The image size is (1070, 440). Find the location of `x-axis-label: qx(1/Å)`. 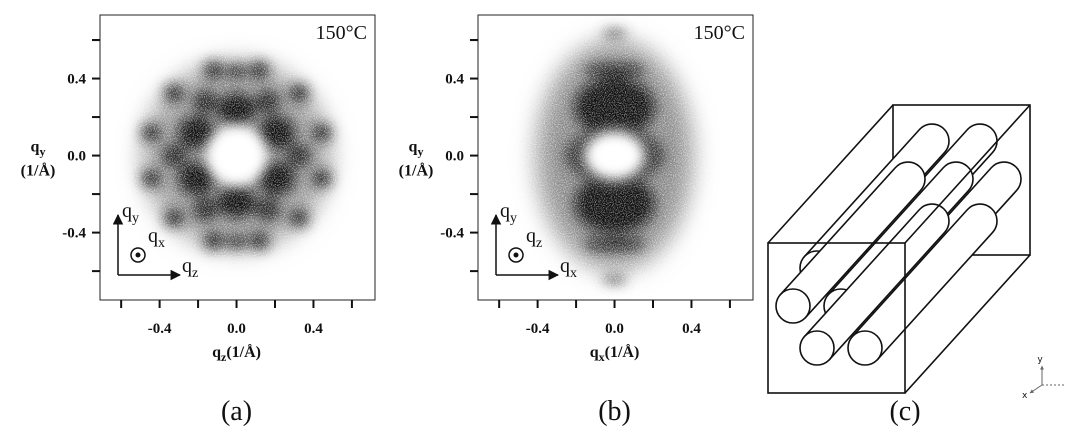

x-axis-label: qx(1/Å) is located at coordinates (615, 353).